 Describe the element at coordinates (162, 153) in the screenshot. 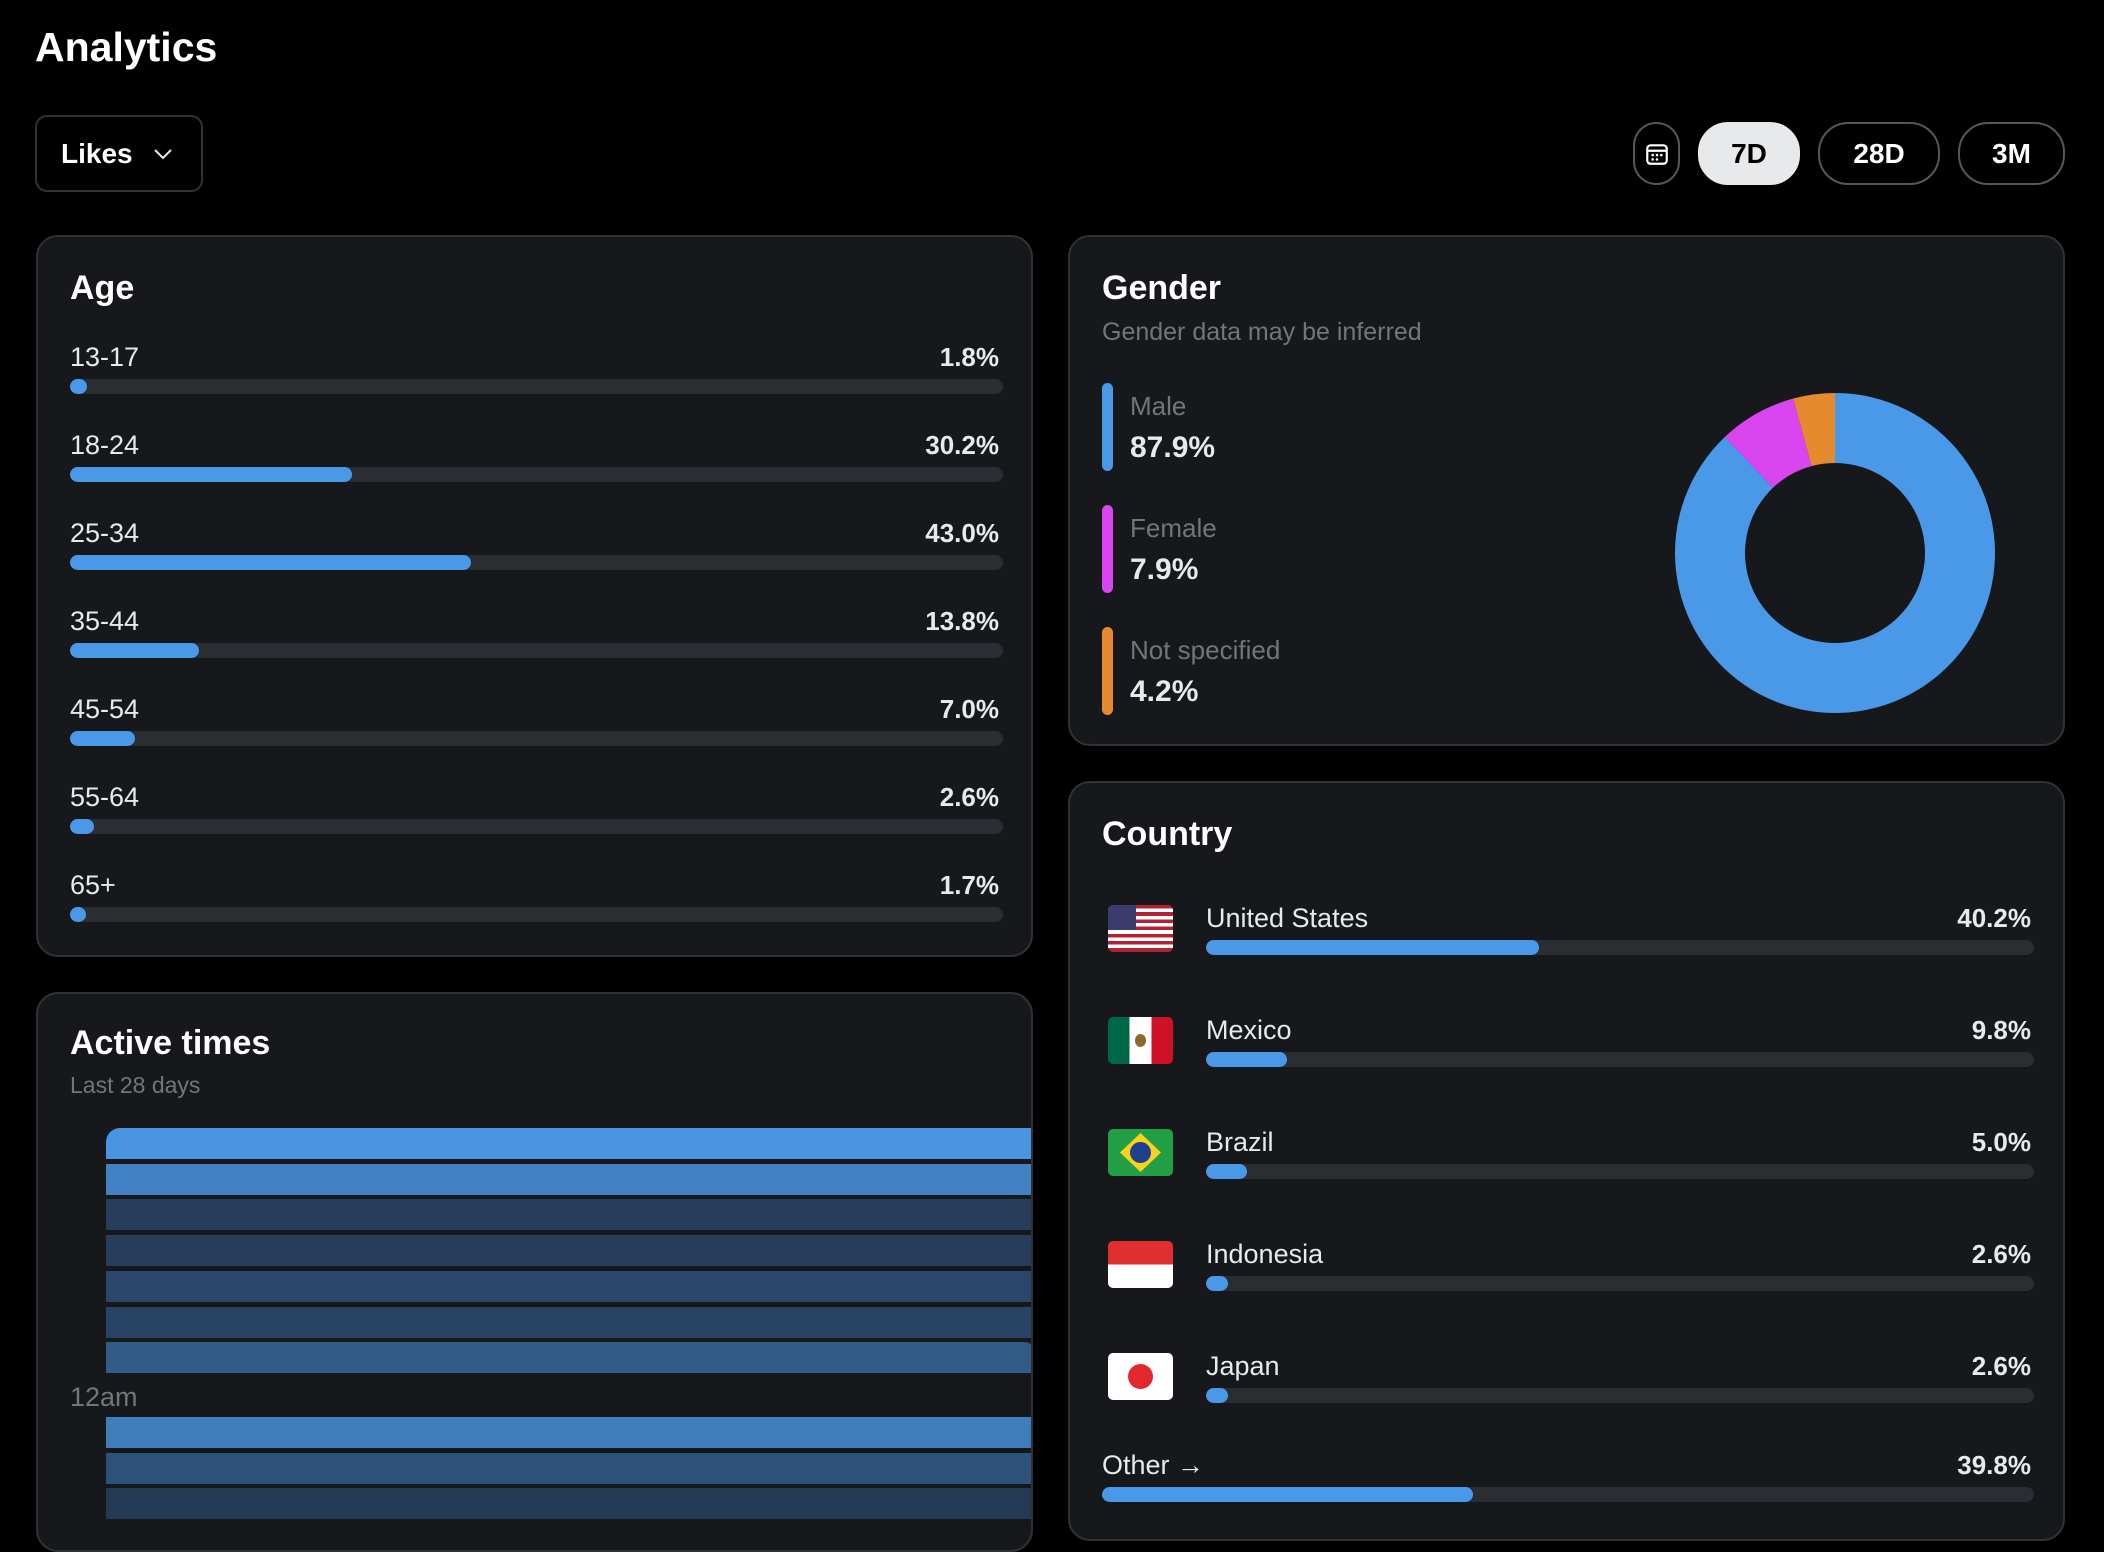

I see `chevron-down-icon` at that location.